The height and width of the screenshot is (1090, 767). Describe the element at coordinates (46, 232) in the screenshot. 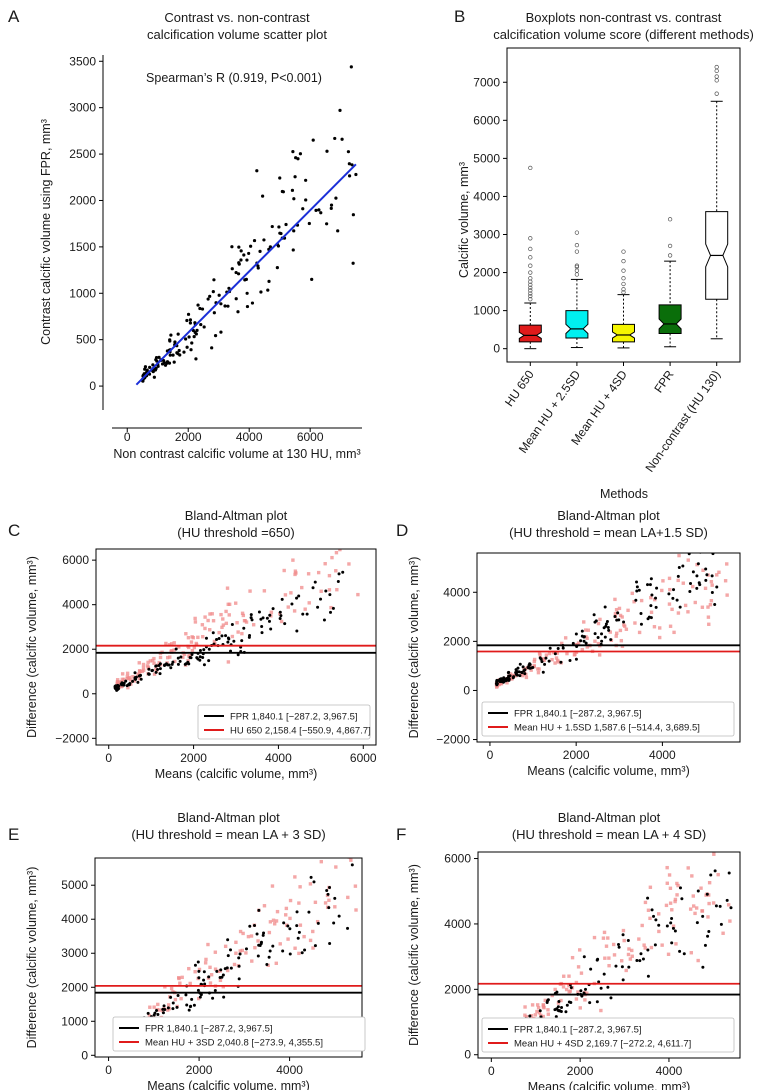

I see `y-axis-label: Contrast calcific volume using FPR, mm³` at that location.